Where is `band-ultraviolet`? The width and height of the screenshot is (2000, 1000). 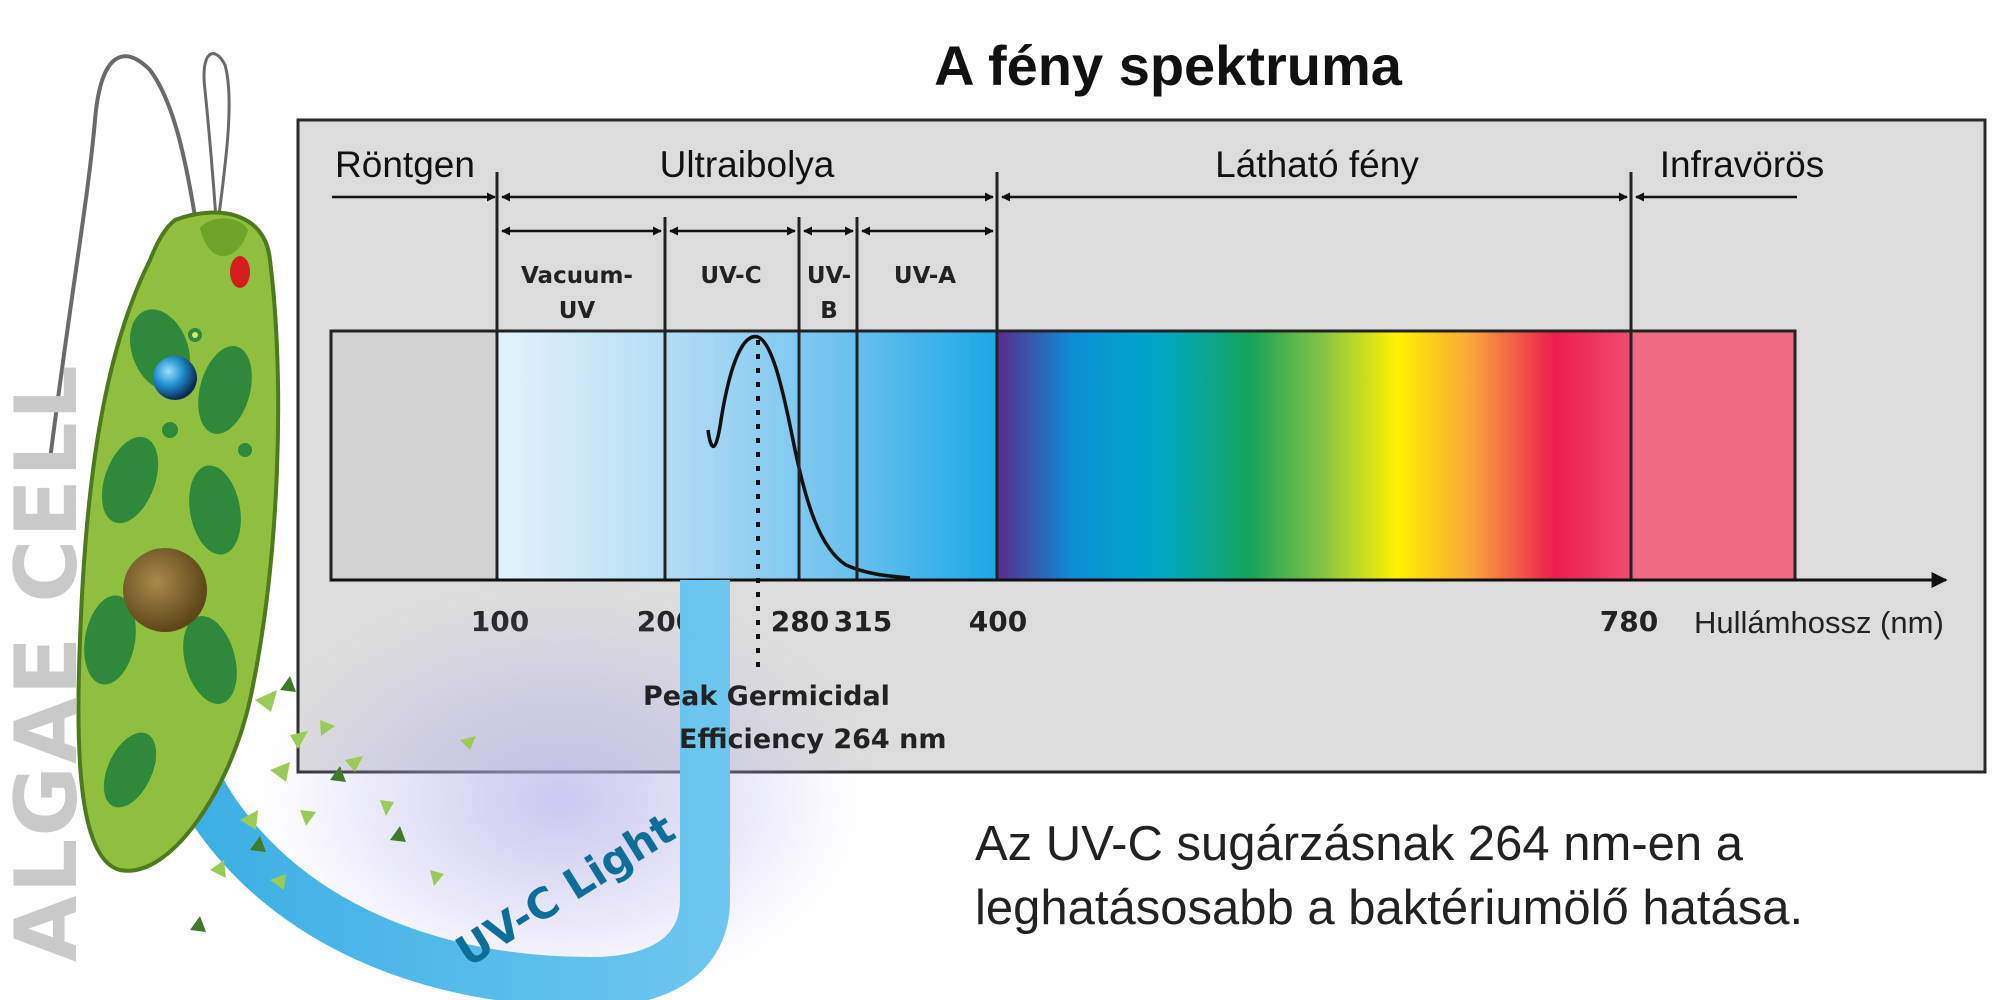
band-ultraviolet is located at coordinates (747, 455).